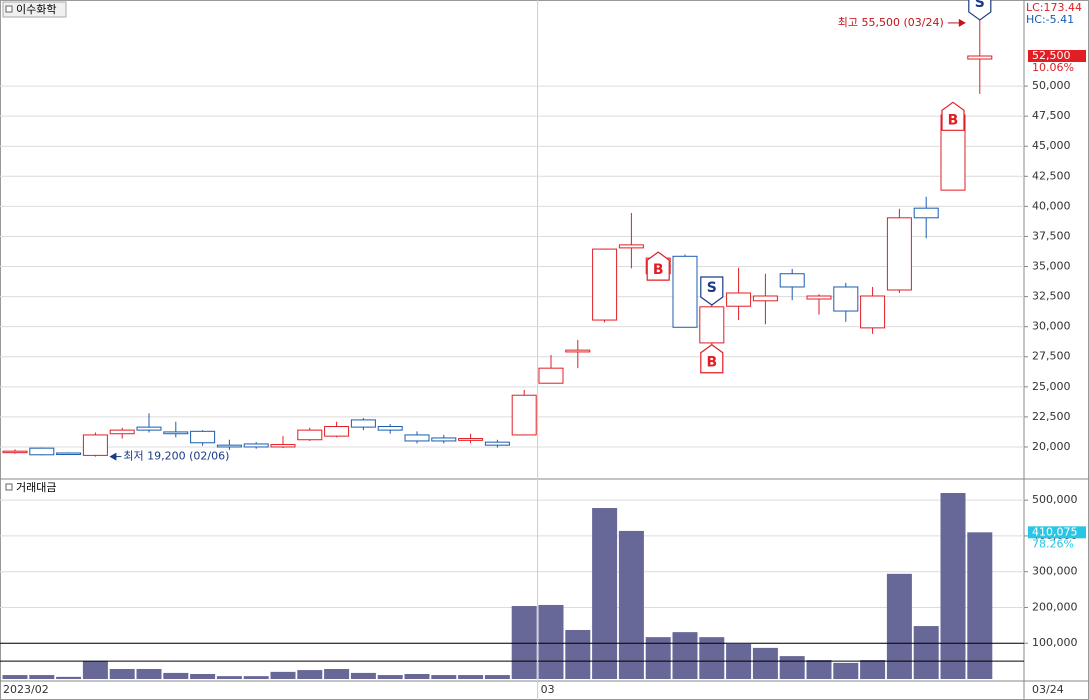  What do you see at coordinates (1051, 296) in the screenshot?
I see `y-tick-label: 32,500` at bounding box center [1051, 296].